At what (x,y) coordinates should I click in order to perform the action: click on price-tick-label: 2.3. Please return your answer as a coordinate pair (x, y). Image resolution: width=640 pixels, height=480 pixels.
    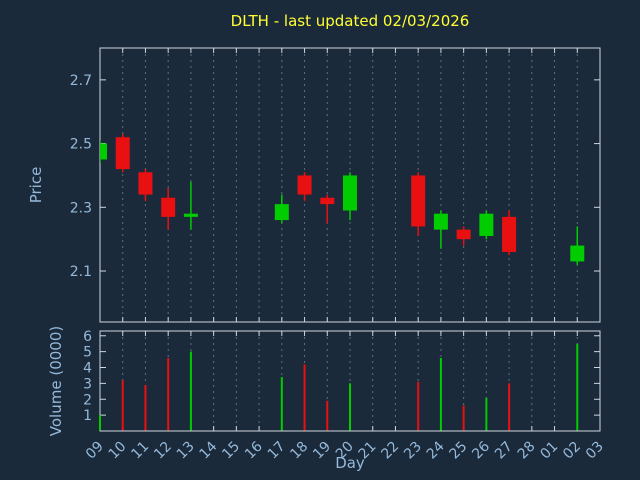
    Looking at the image, I should click on (81, 208).